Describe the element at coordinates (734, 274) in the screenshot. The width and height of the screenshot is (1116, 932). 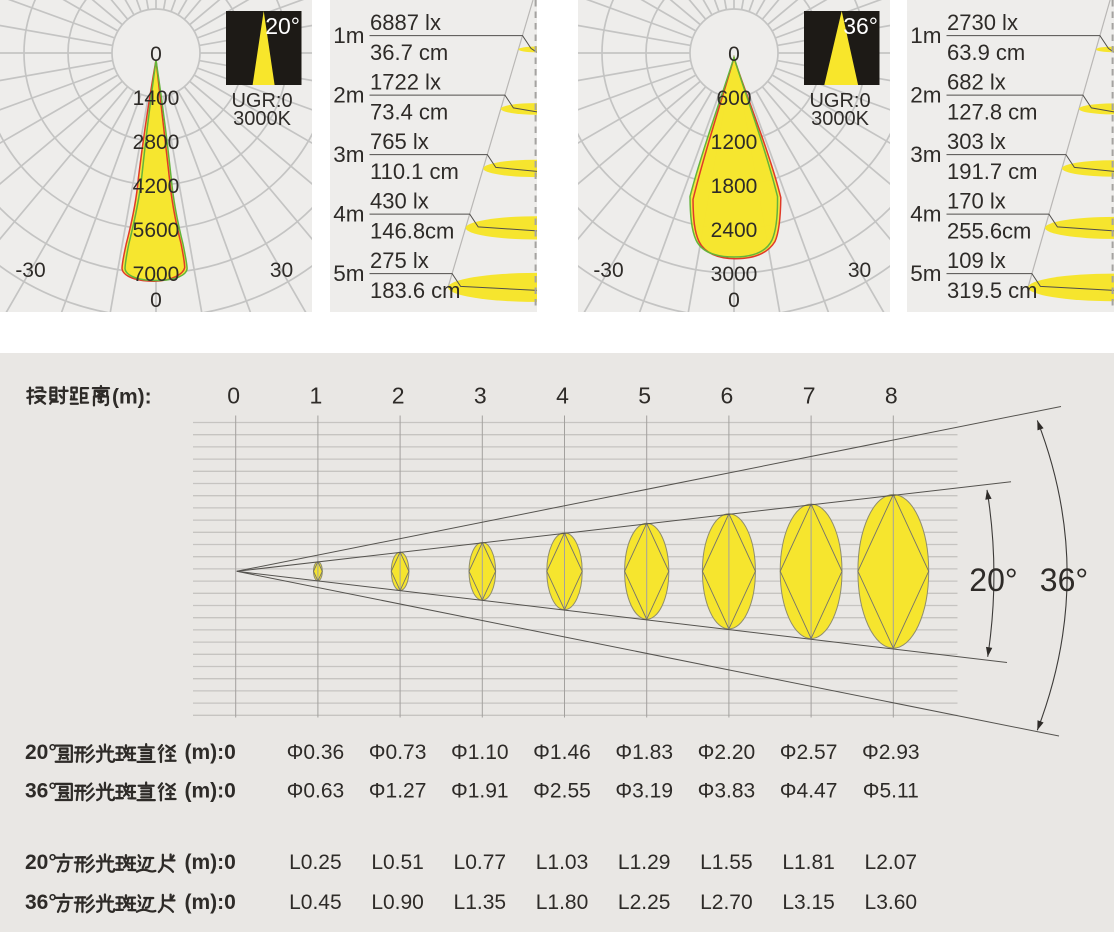
I see `svg-text: 3000` at that location.